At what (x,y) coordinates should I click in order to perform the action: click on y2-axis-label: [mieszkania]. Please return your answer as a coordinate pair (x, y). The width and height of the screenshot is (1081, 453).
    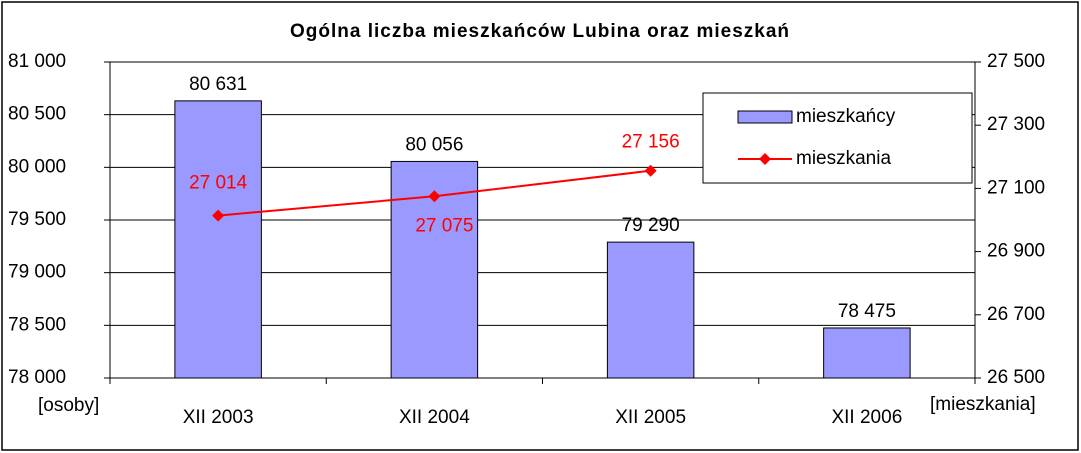
    Looking at the image, I should click on (983, 404).